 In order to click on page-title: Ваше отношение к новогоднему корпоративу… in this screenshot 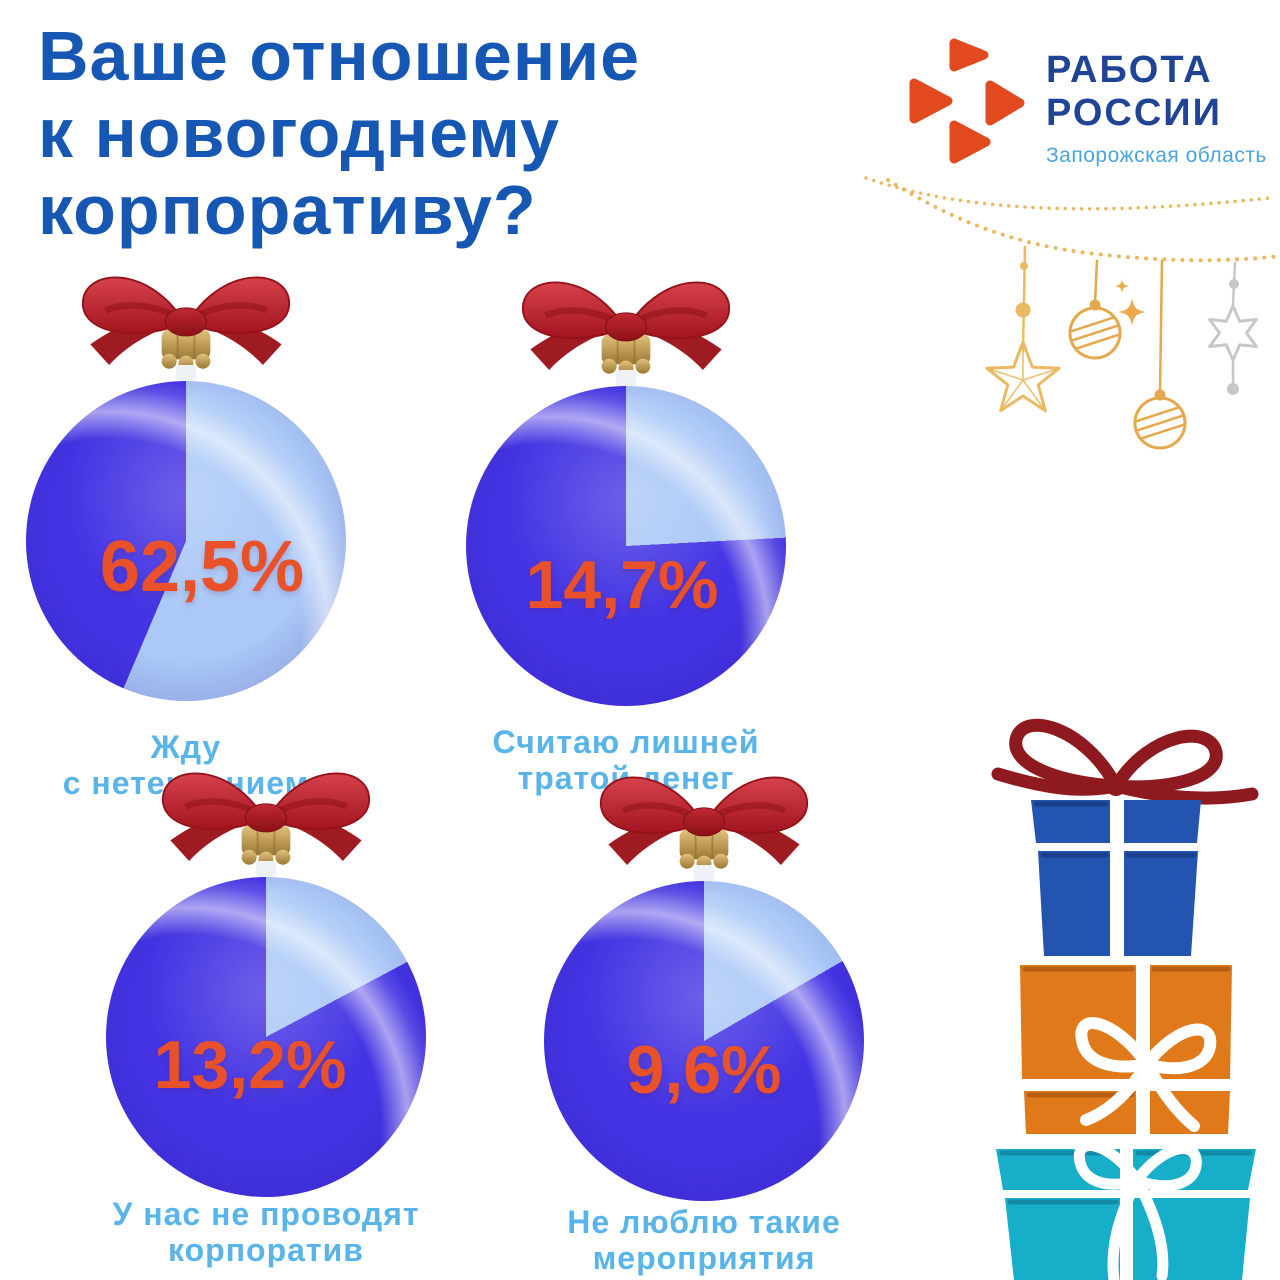, I will do `click(458, 133)`.